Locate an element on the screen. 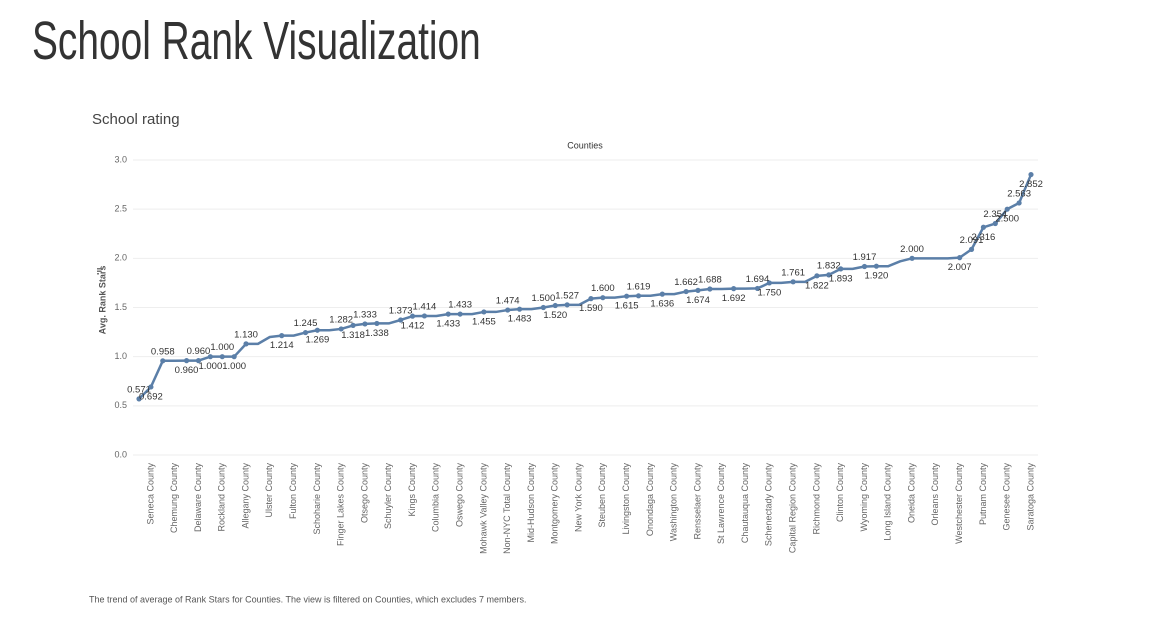 Image resolution: width=1158 pixels, height=638 pixels. value-label: 2.500 is located at coordinates (1007, 219).